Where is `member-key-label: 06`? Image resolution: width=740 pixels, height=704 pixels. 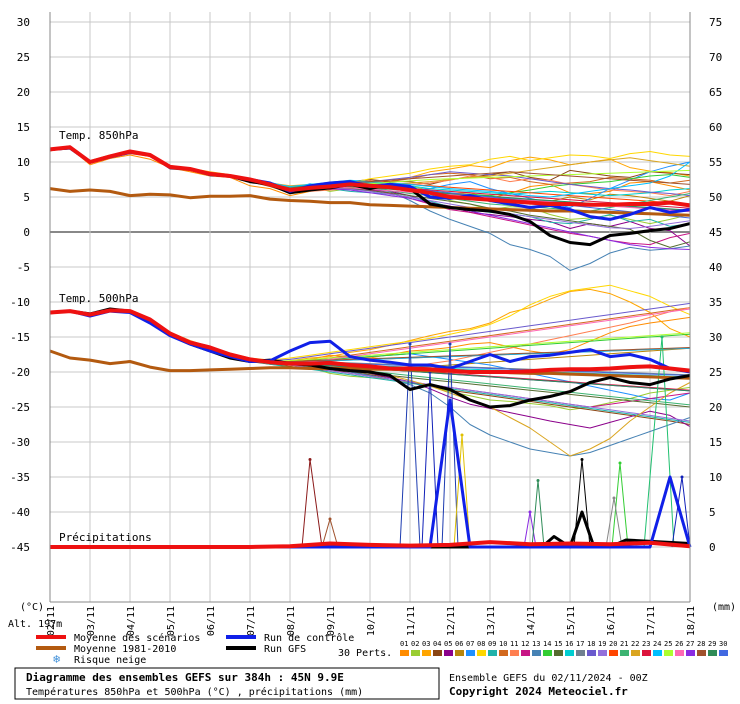 member-key-label: 06 is located at coordinates (459, 644).